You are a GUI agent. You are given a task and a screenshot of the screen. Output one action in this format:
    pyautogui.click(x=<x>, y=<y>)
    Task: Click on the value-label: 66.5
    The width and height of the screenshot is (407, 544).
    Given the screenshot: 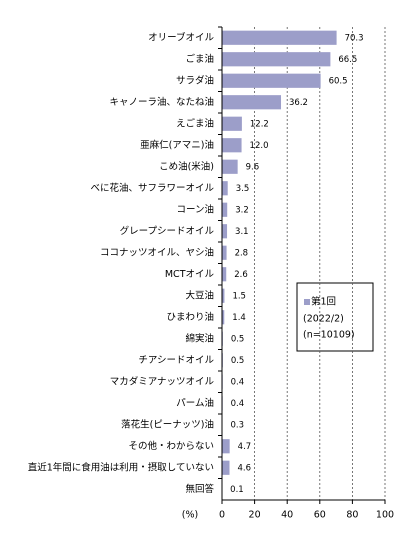 What is the action you would take?
    pyautogui.click(x=347, y=60)
    